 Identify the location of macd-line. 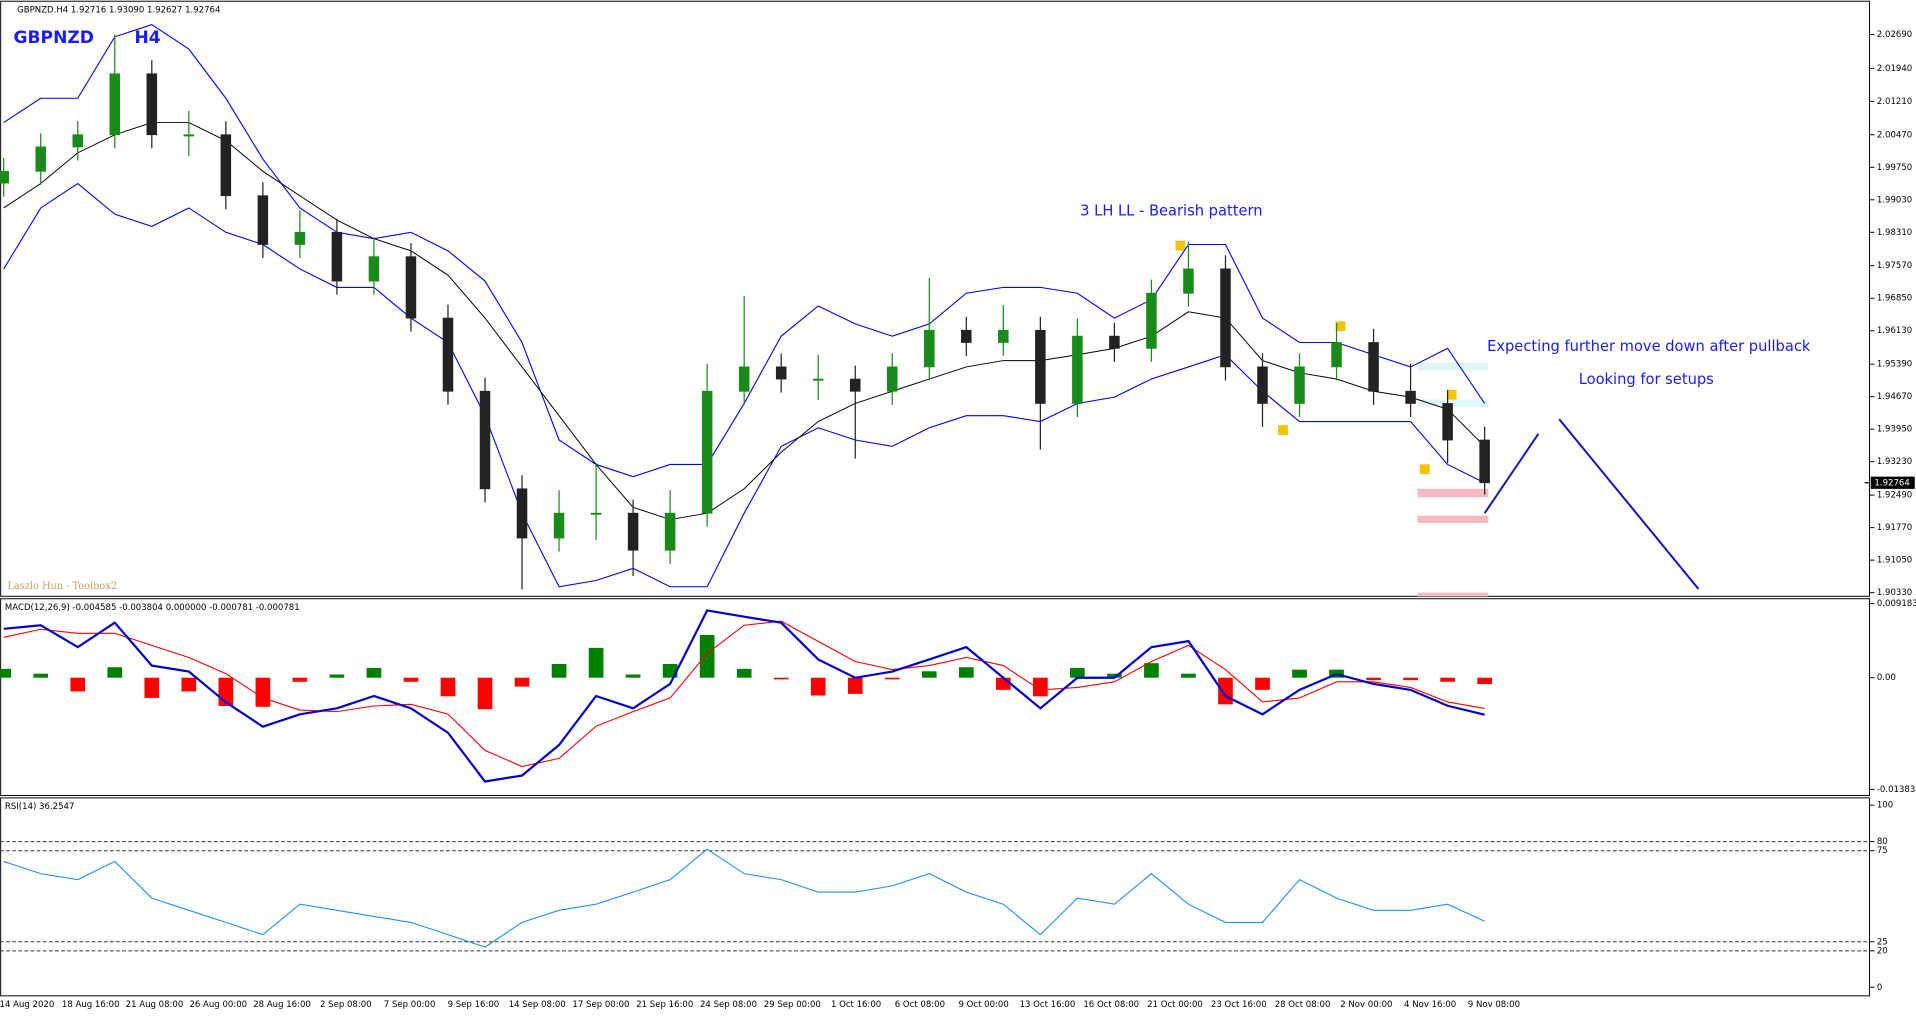
(744, 696).